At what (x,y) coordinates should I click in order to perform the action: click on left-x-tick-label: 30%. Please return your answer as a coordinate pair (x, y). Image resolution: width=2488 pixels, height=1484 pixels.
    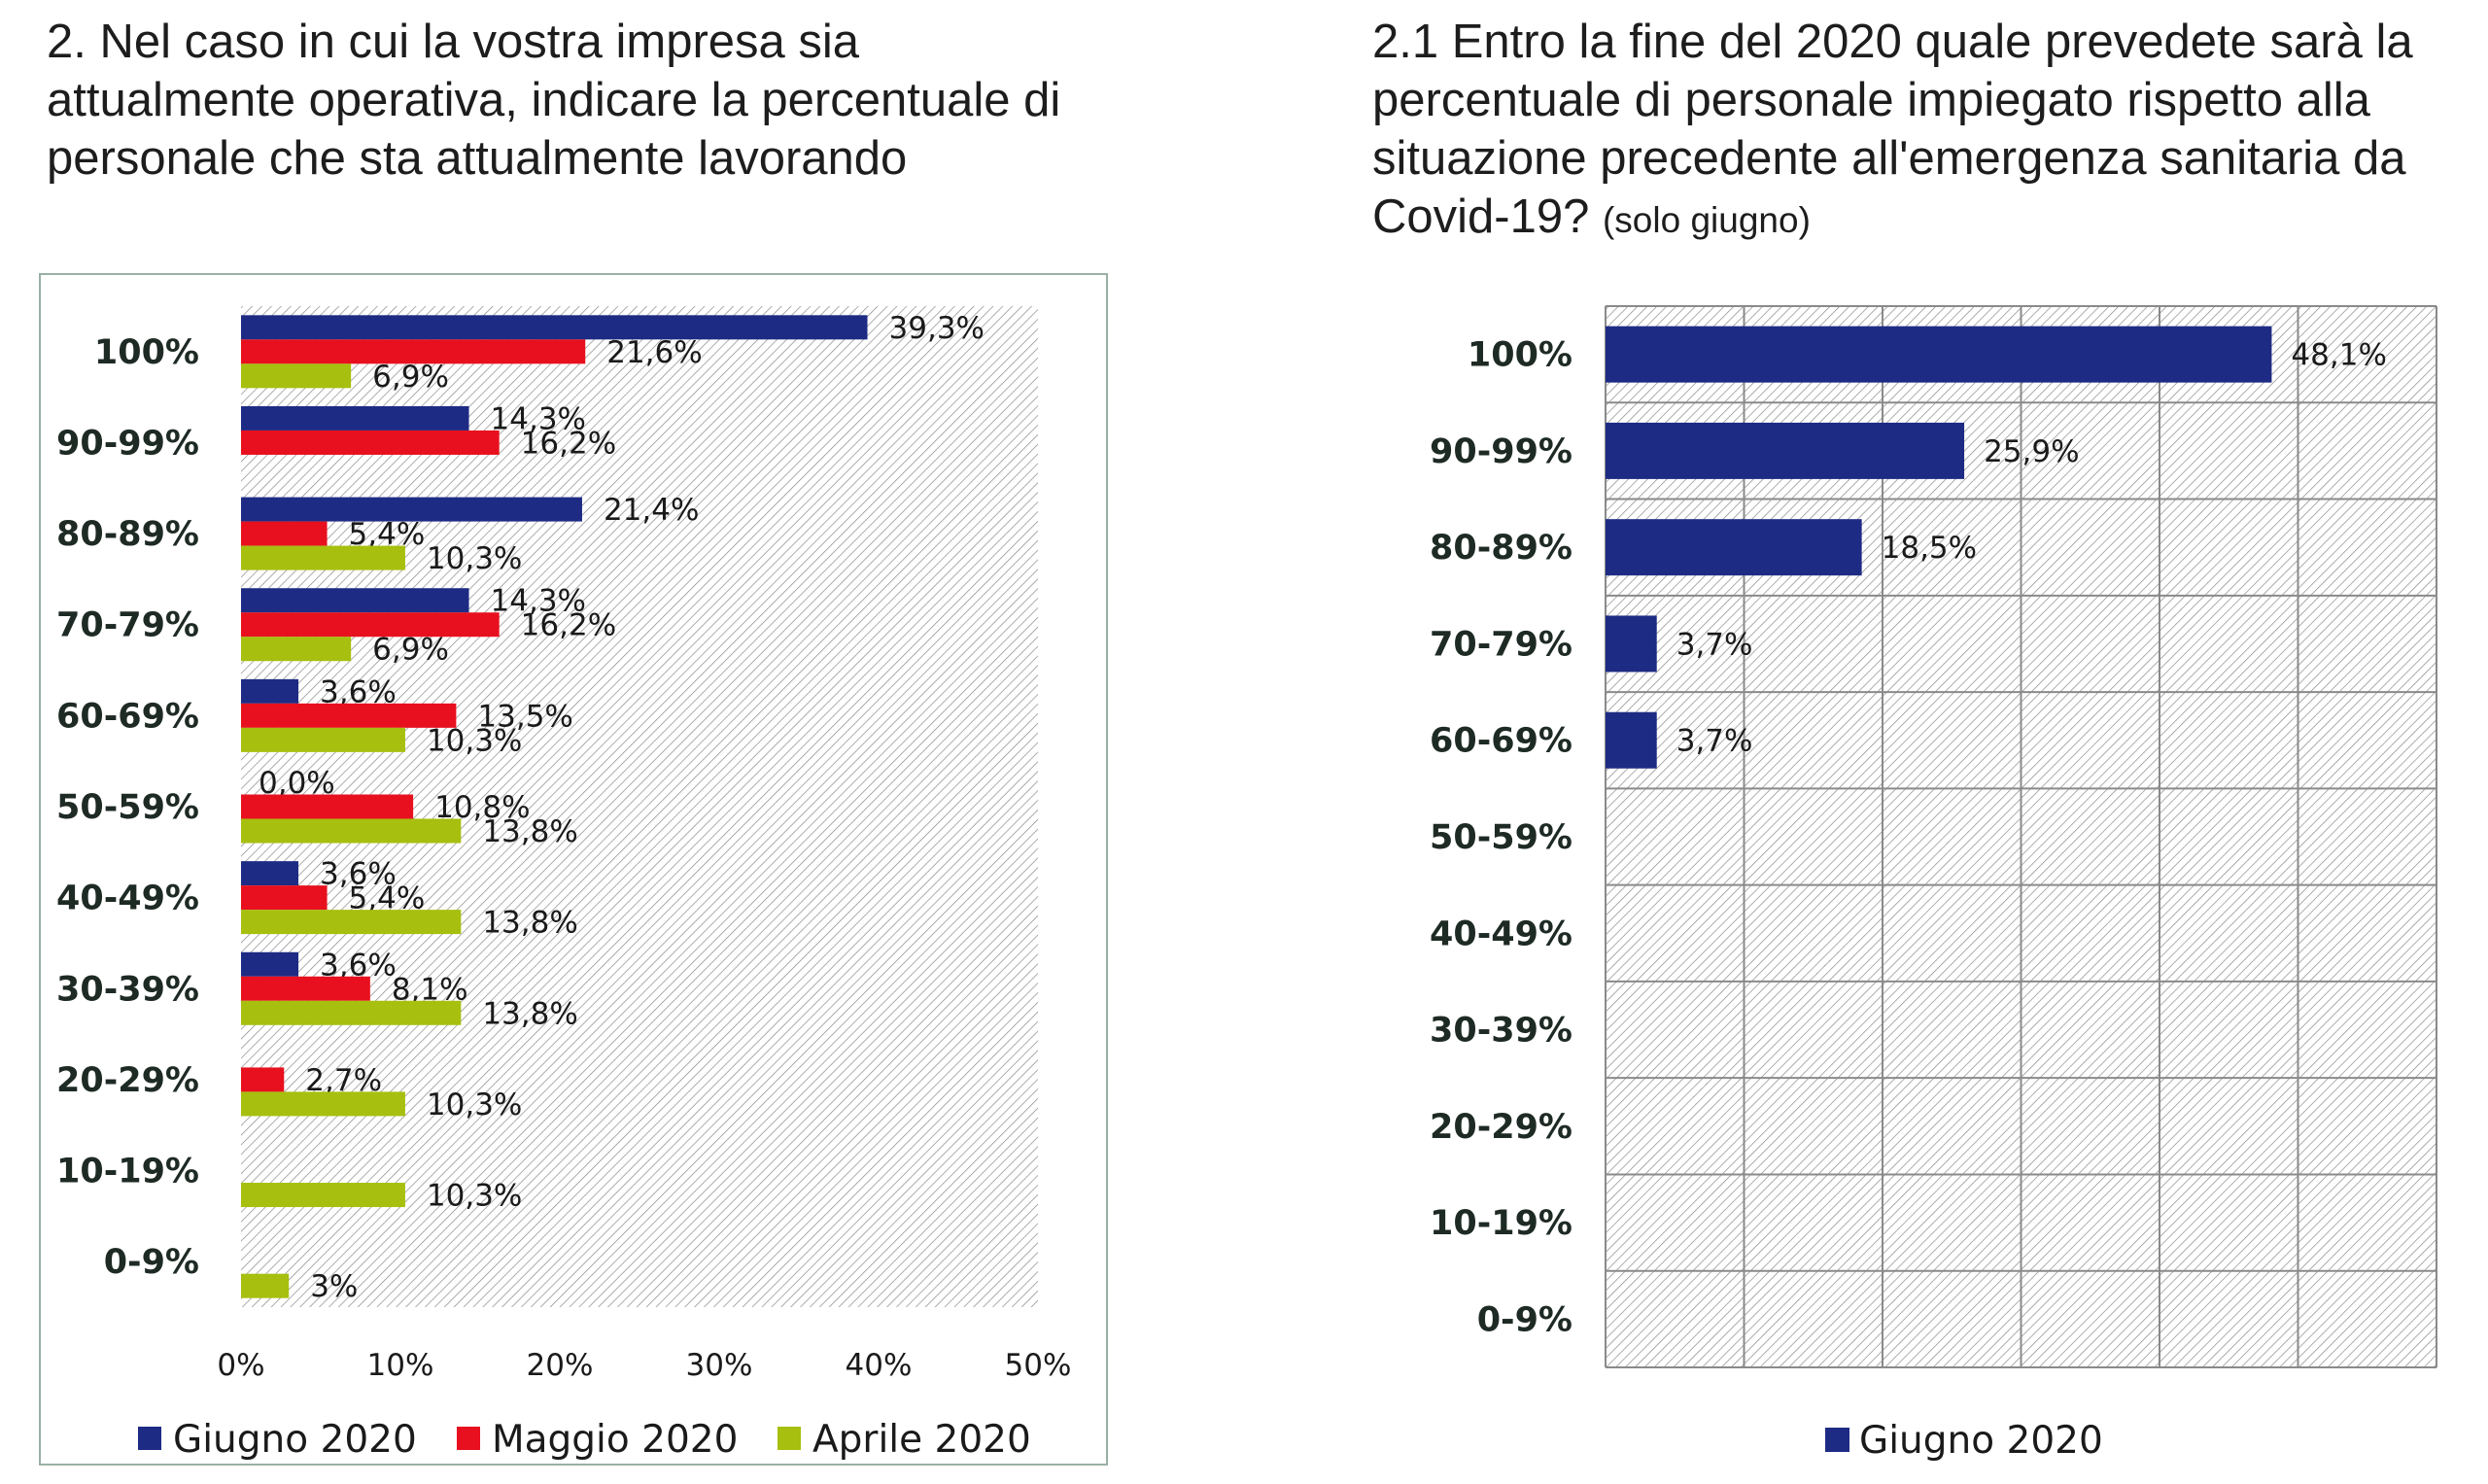
    Looking at the image, I should click on (719, 1365).